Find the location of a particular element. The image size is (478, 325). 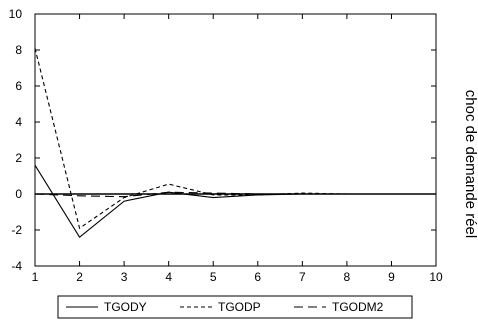

legend-box is located at coordinates (235, 307).